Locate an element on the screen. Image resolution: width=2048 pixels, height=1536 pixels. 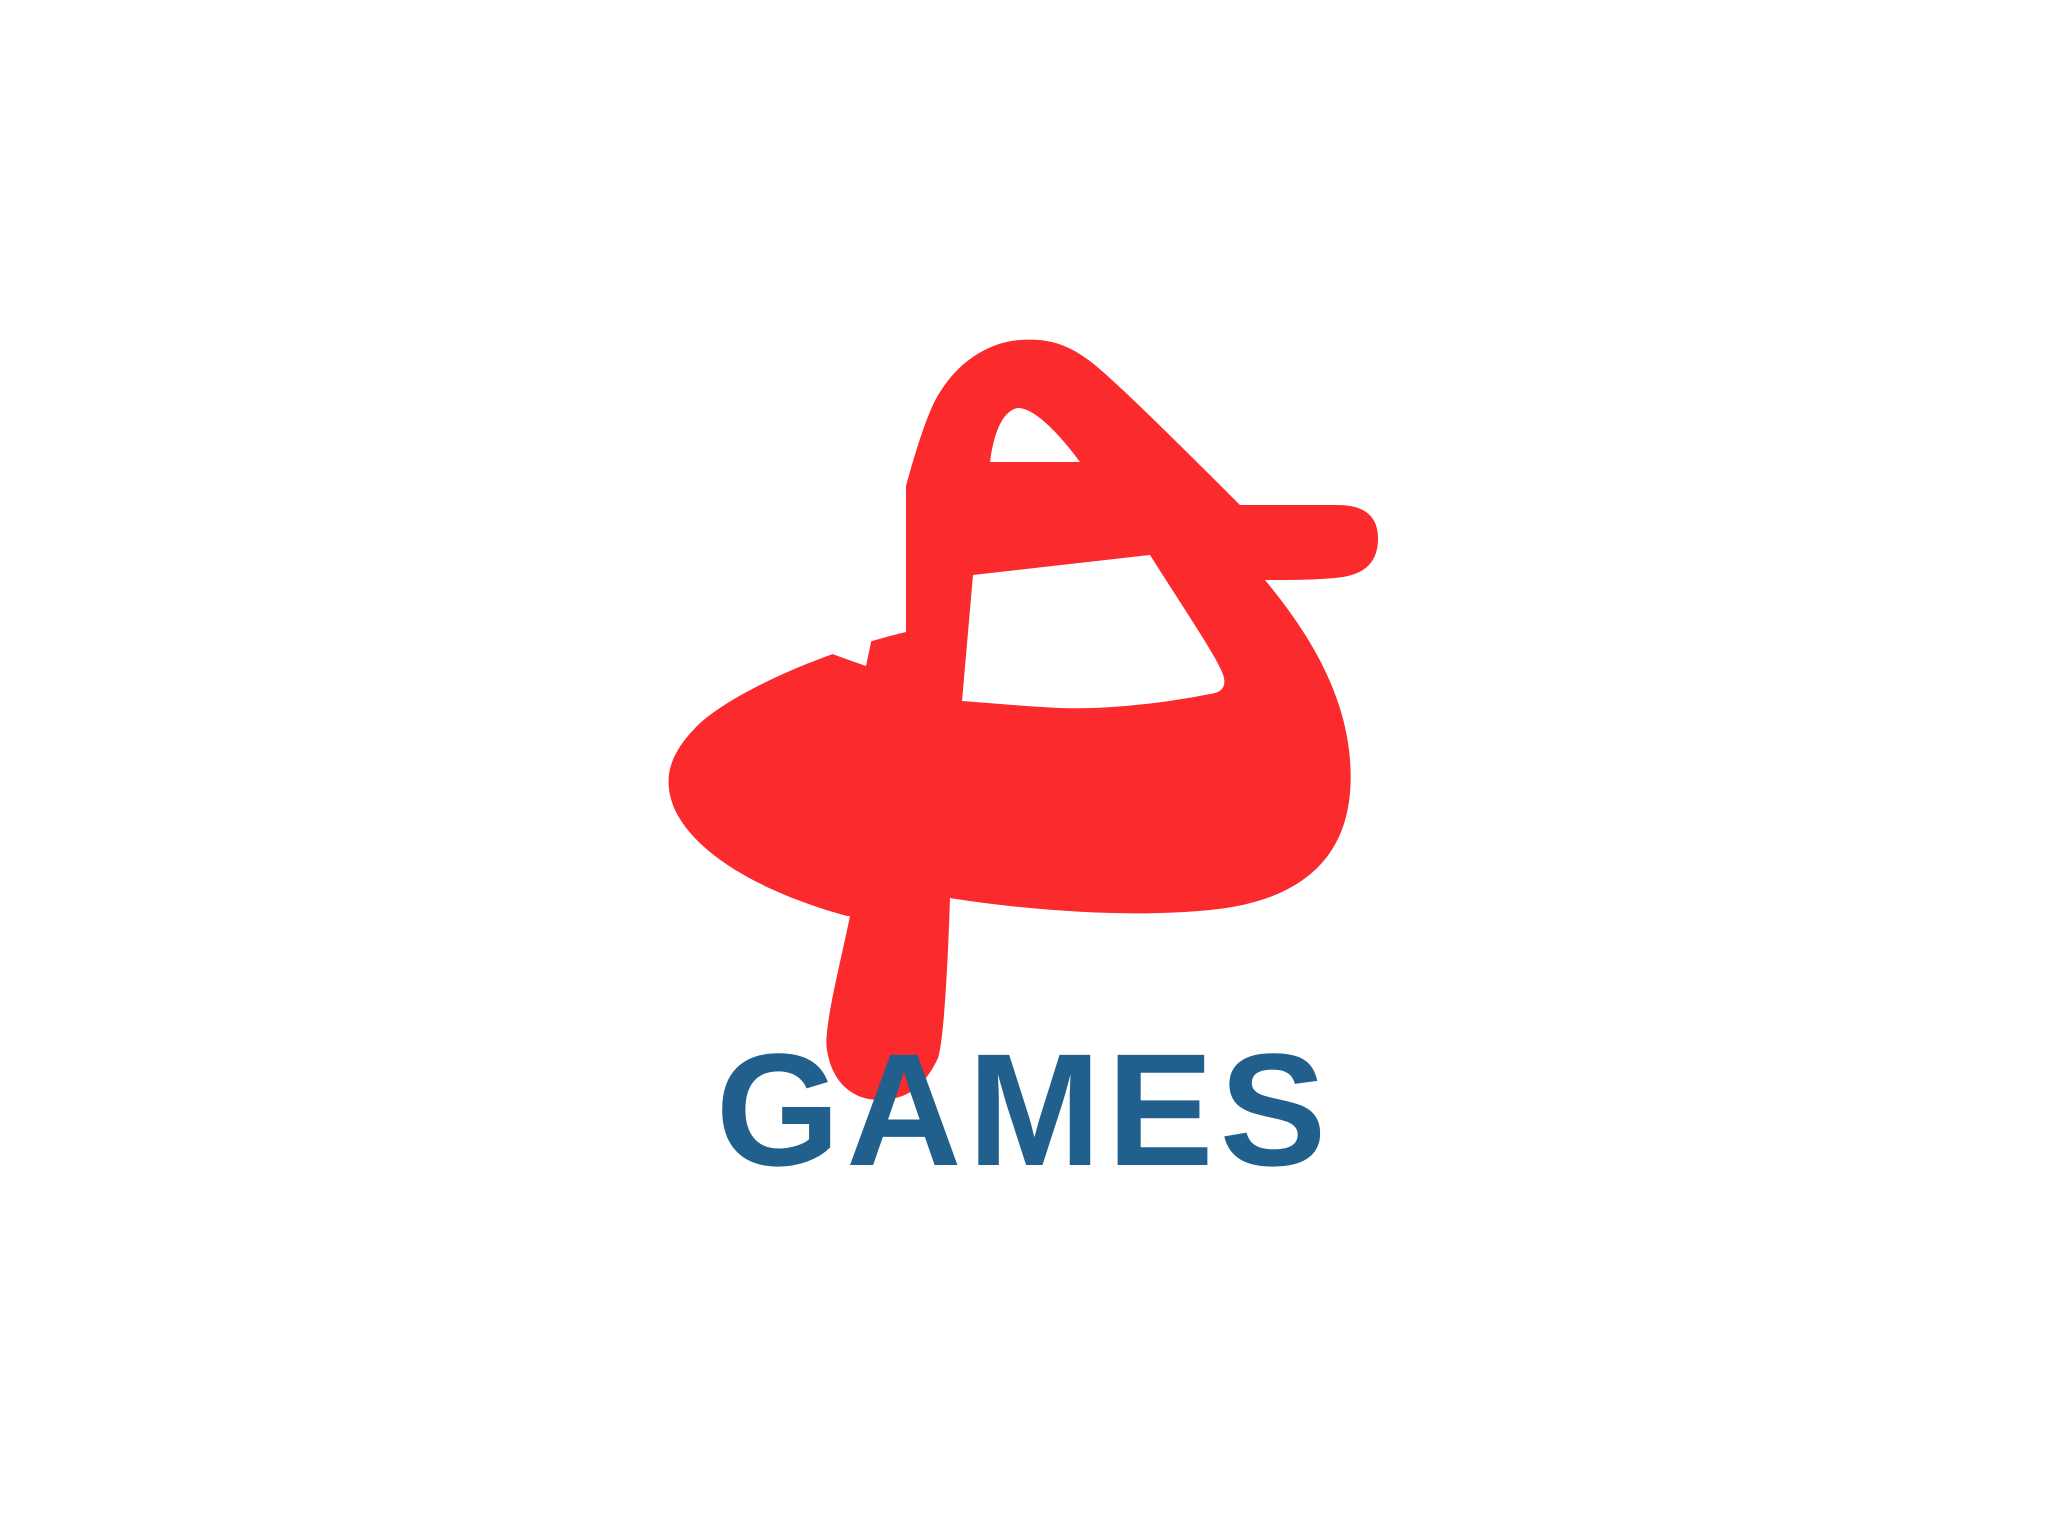
logo-wordmark: GAMES is located at coordinates (1024, 1109).